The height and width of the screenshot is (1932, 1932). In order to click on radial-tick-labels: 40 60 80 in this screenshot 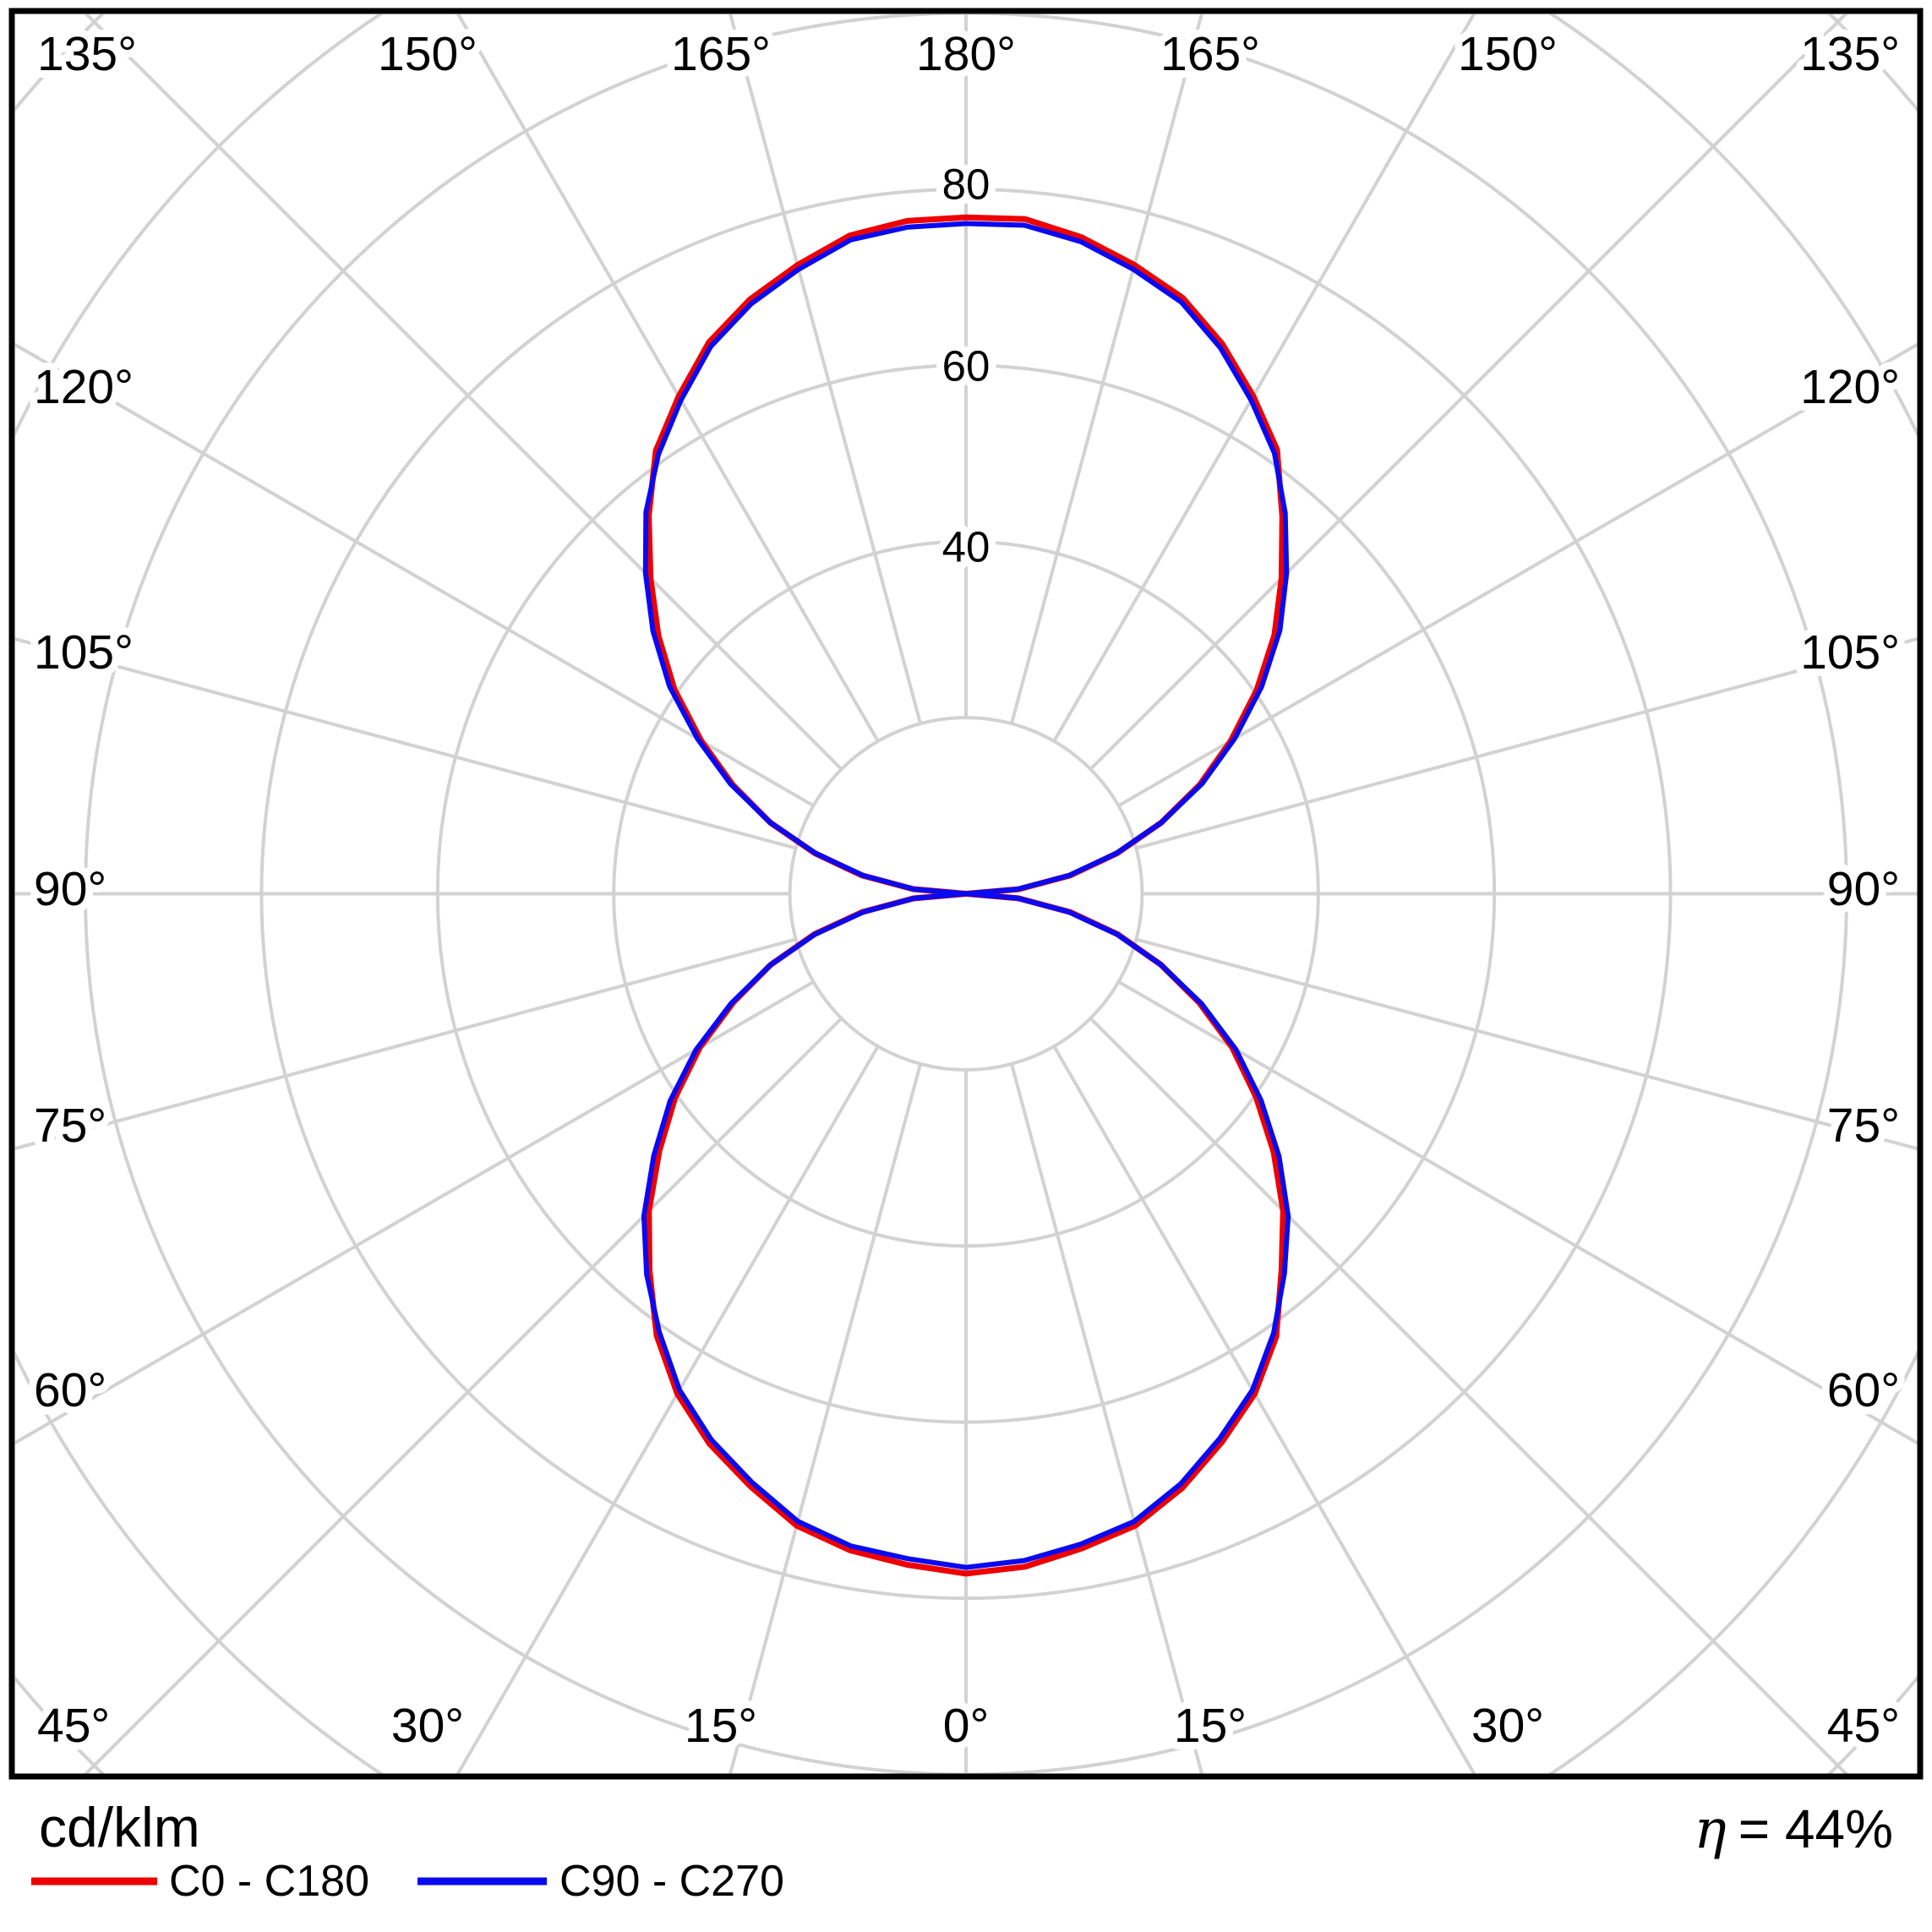, I will do `click(966, 366)`.